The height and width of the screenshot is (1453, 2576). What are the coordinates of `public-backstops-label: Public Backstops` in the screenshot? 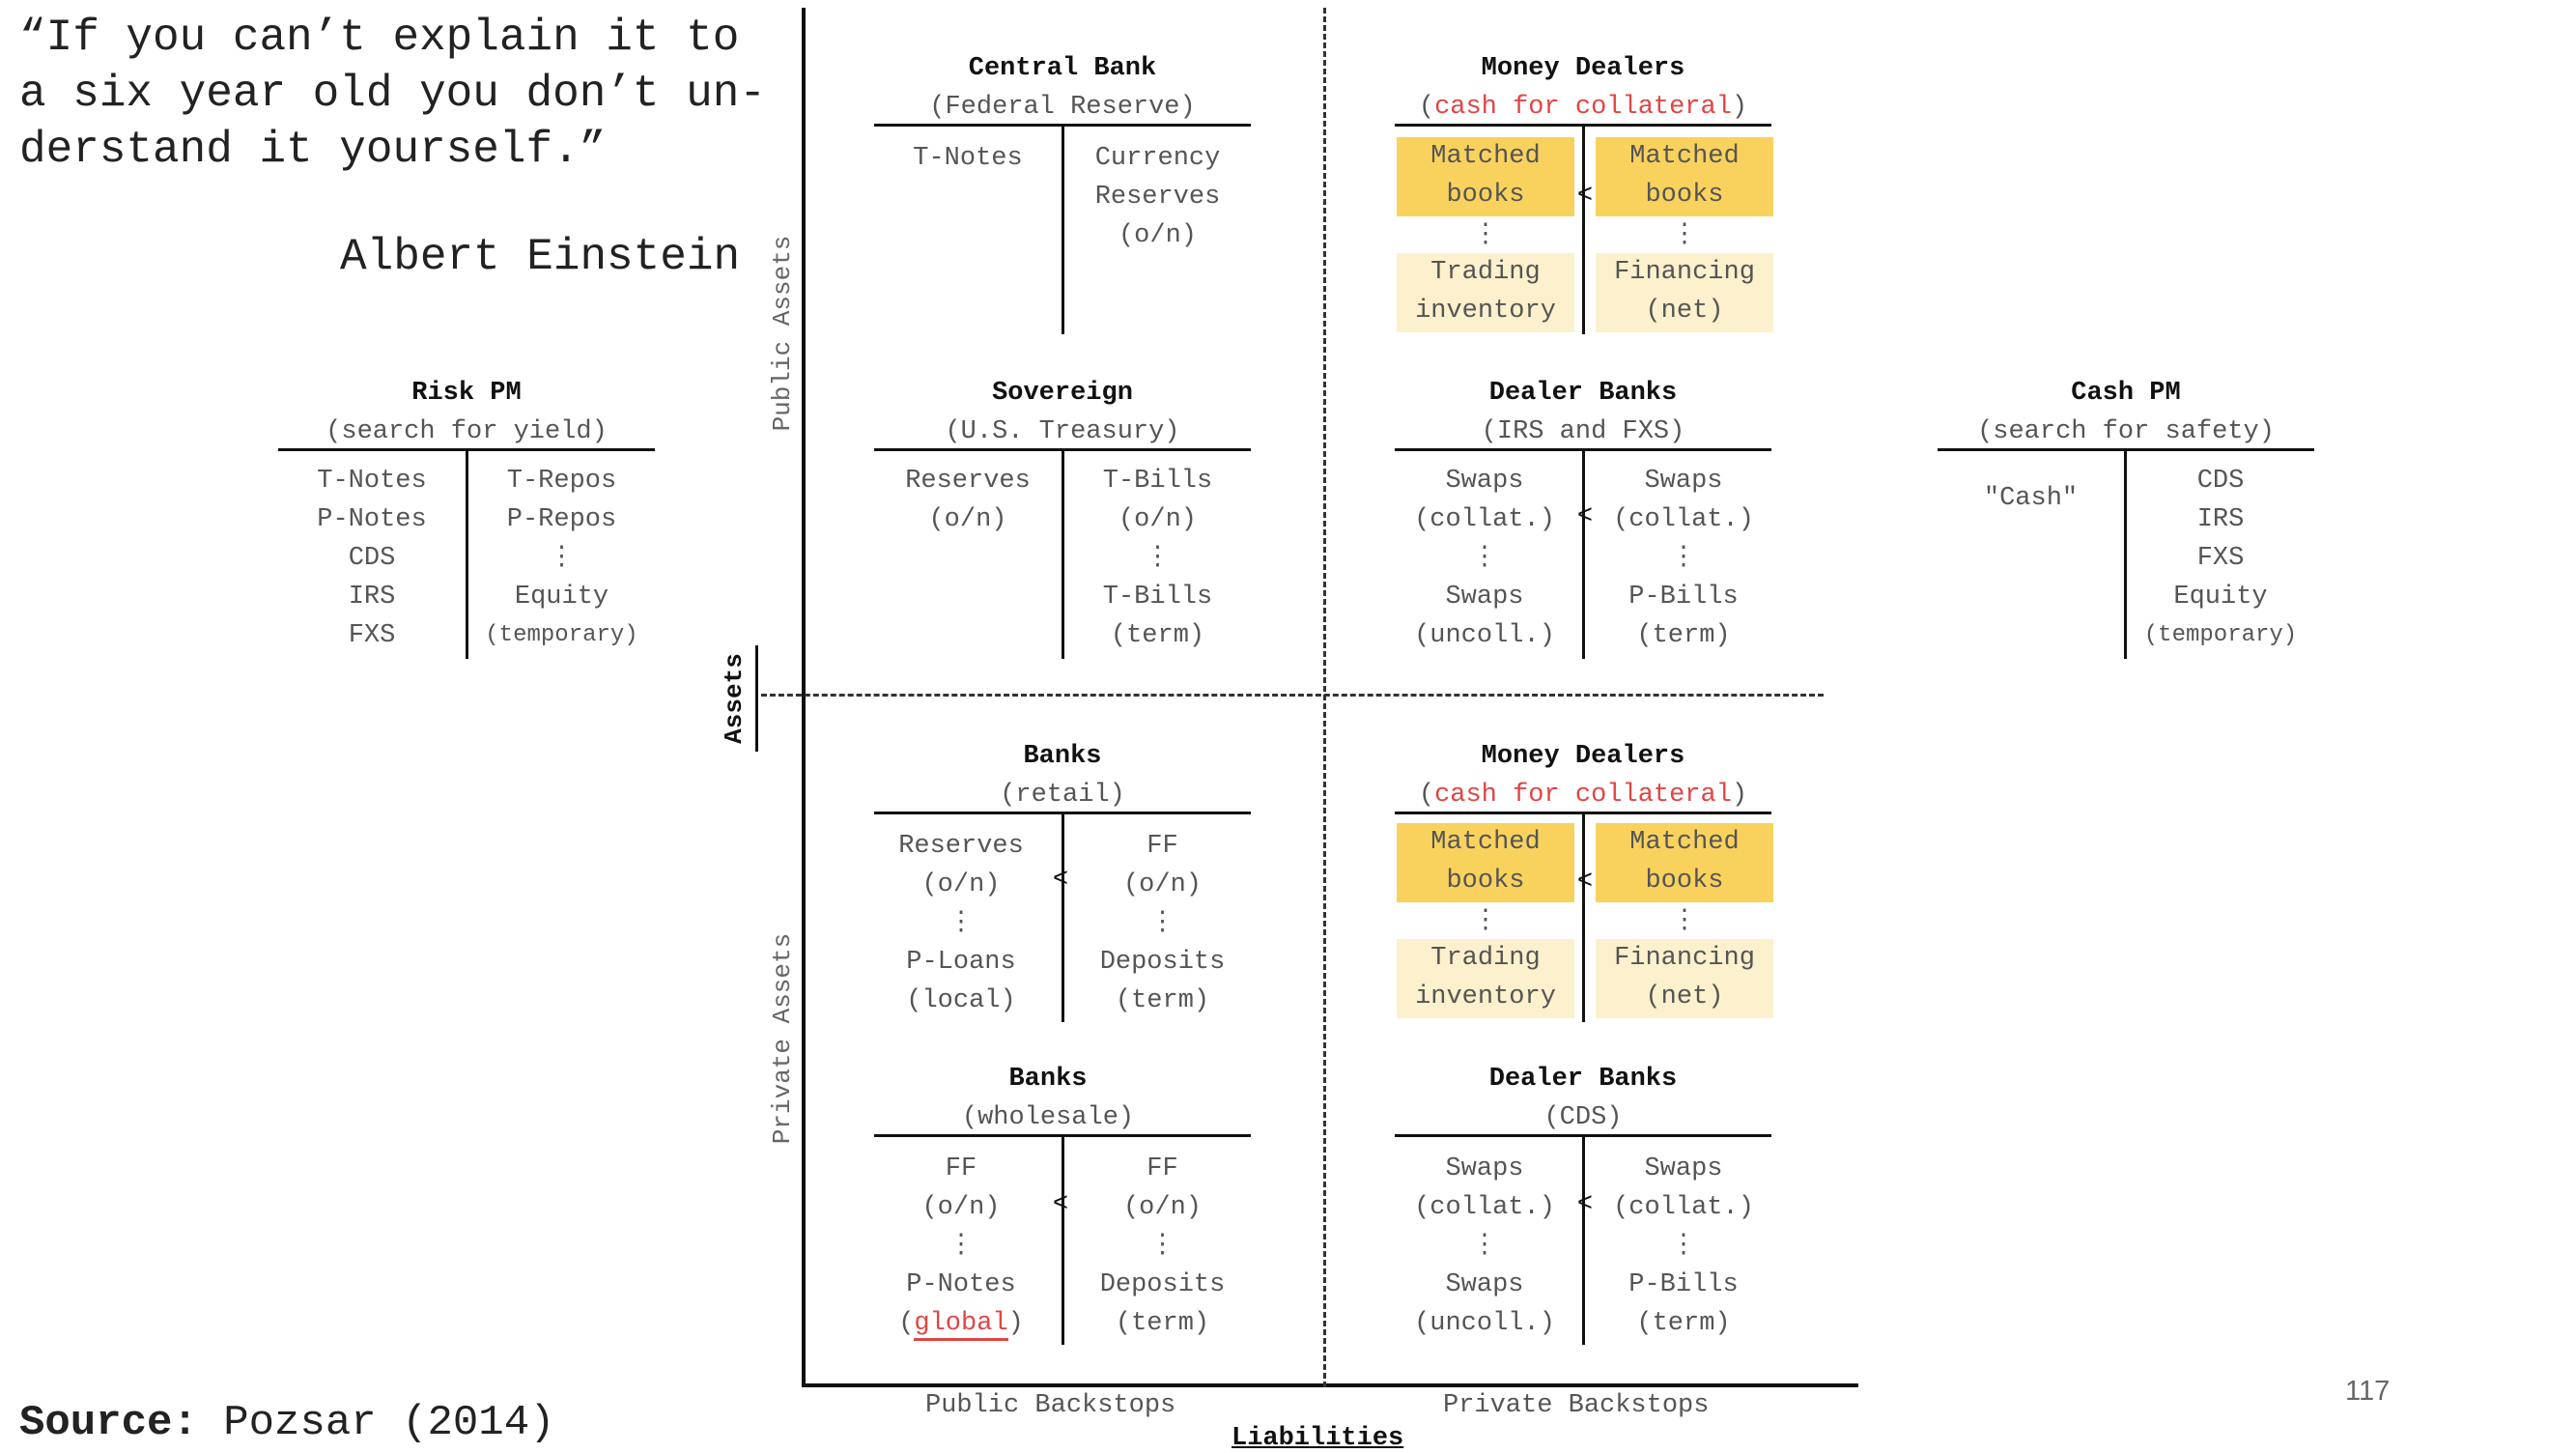 It's located at (1050, 1406).